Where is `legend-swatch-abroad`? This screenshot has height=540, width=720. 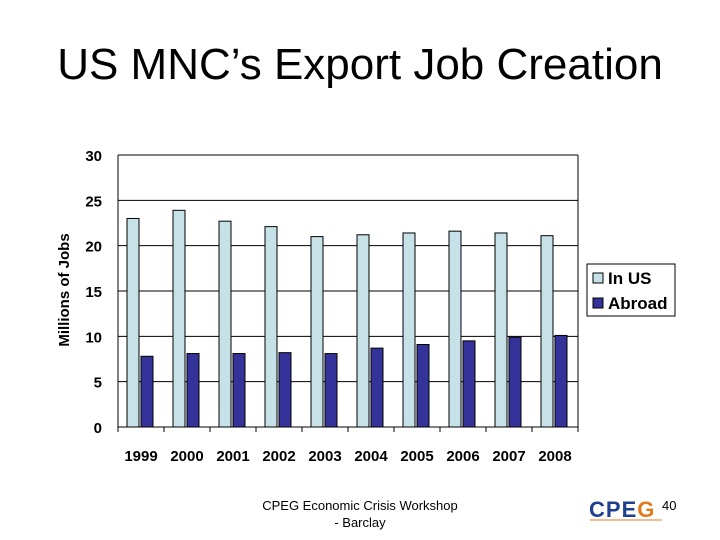
legend-swatch-abroad is located at coordinates (598, 303).